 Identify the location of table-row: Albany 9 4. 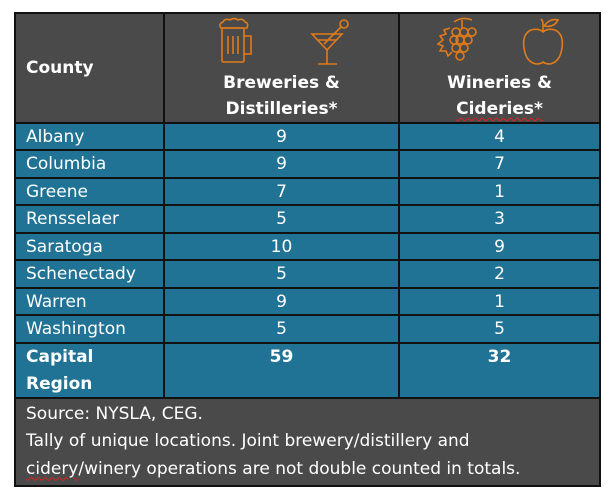
(307, 135).